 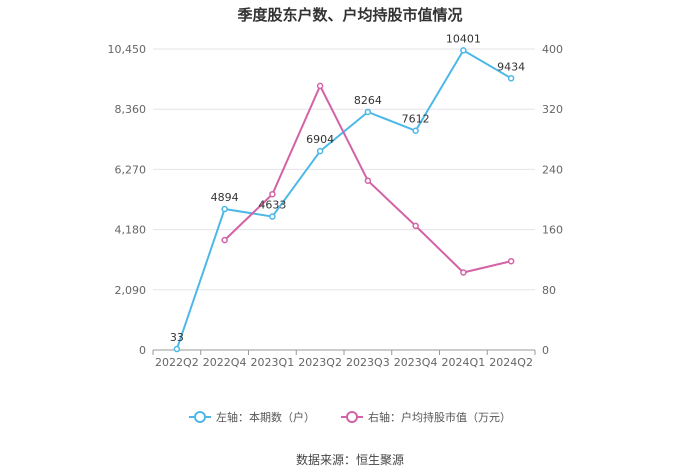 I want to click on data-label: 6904, so click(x=320, y=139).